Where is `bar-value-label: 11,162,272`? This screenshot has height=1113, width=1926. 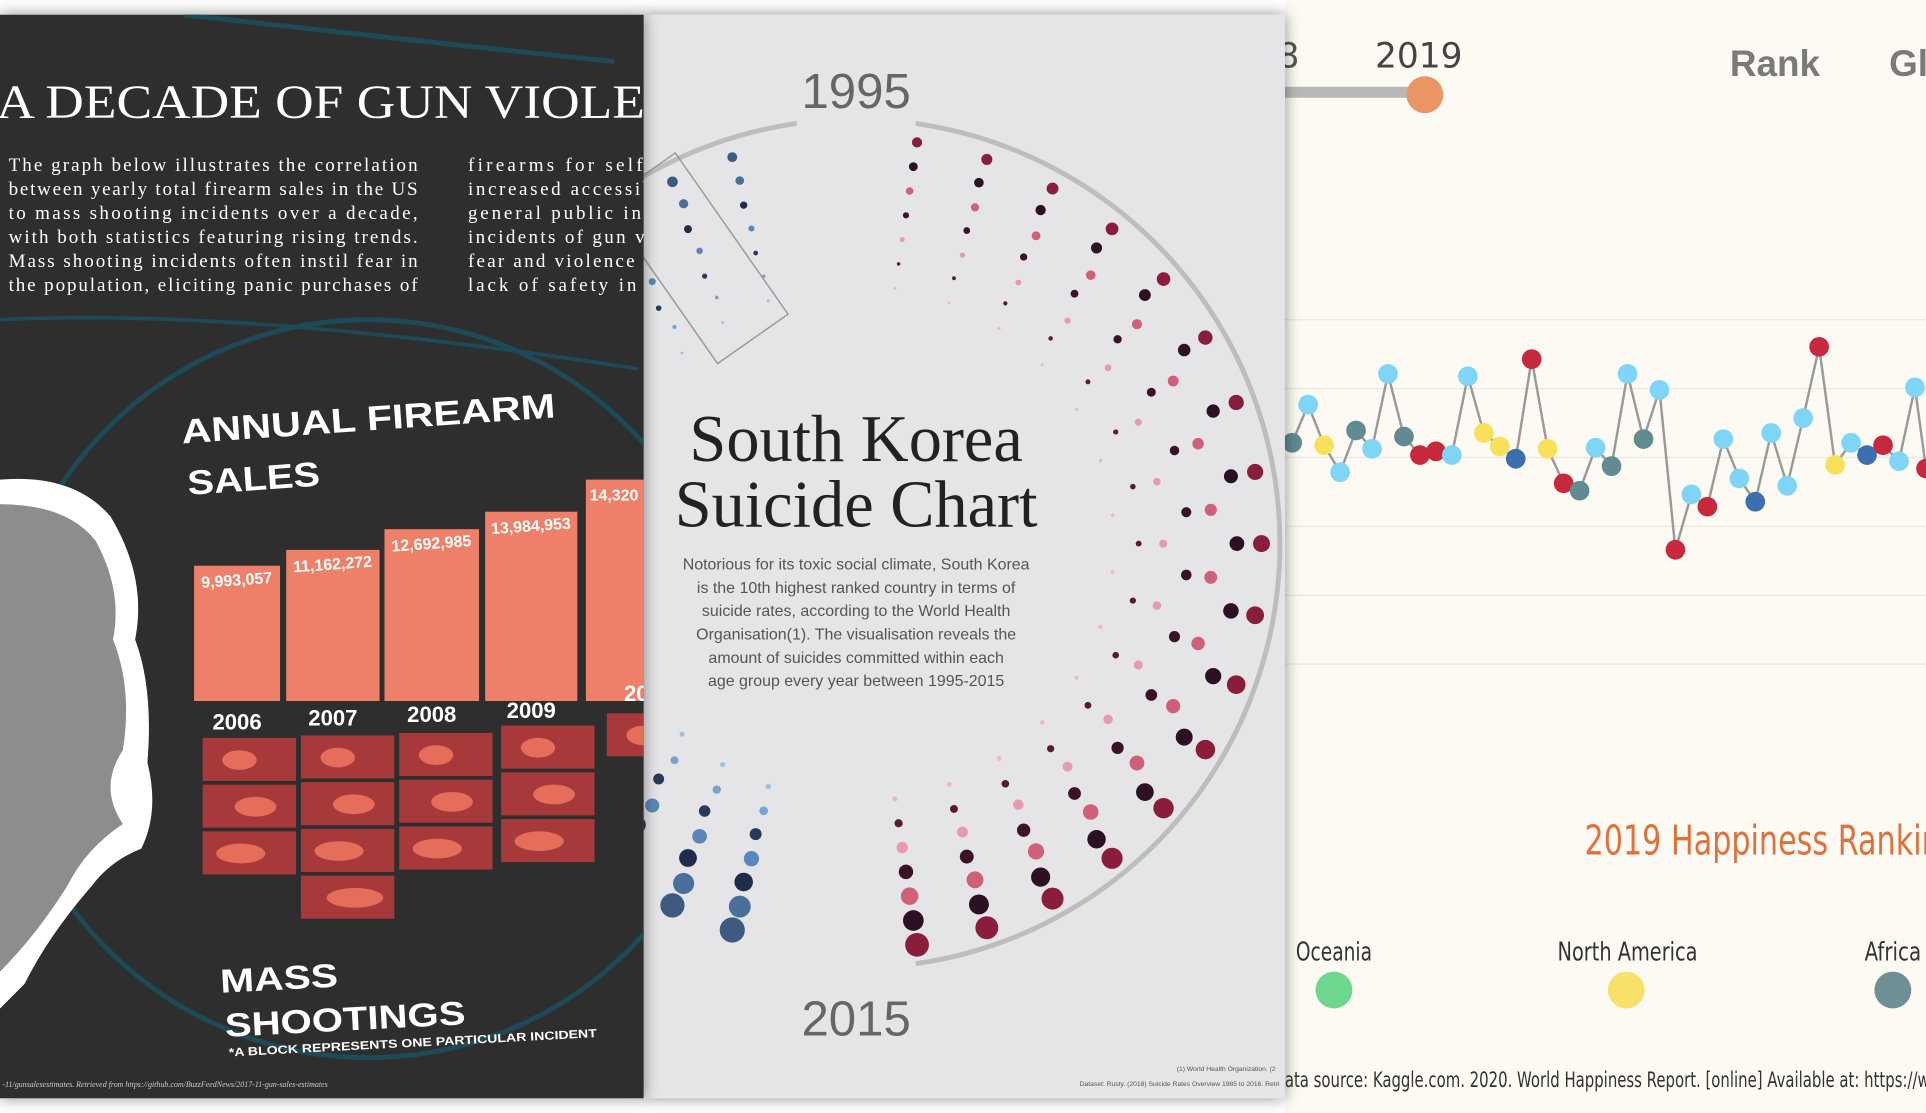
bar-value-label: 11,162,272 is located at coordinates (333, 565).